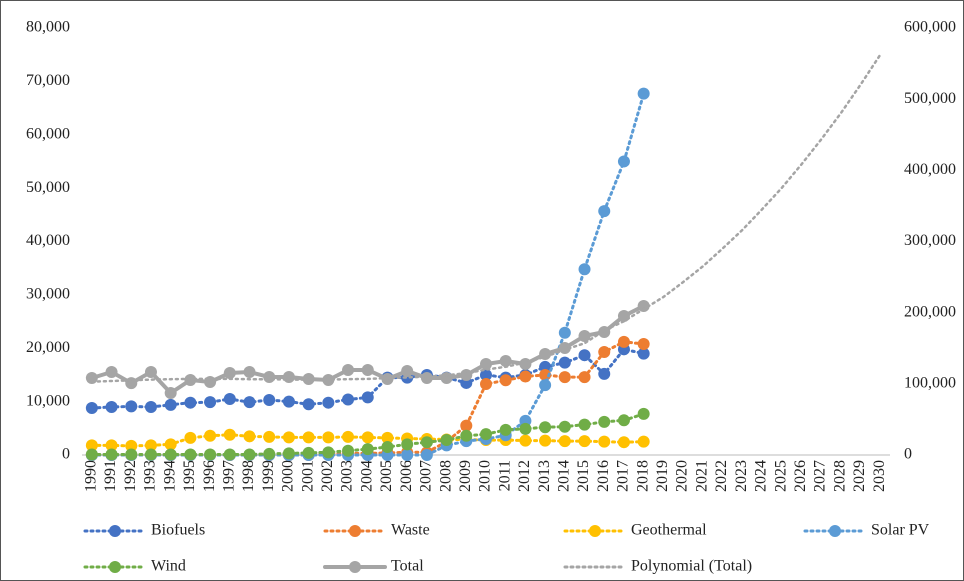 Image resolution: width=964 pixels, height=581 pixels. I want to click on x-tick-label: 1994, so click(169, 476).